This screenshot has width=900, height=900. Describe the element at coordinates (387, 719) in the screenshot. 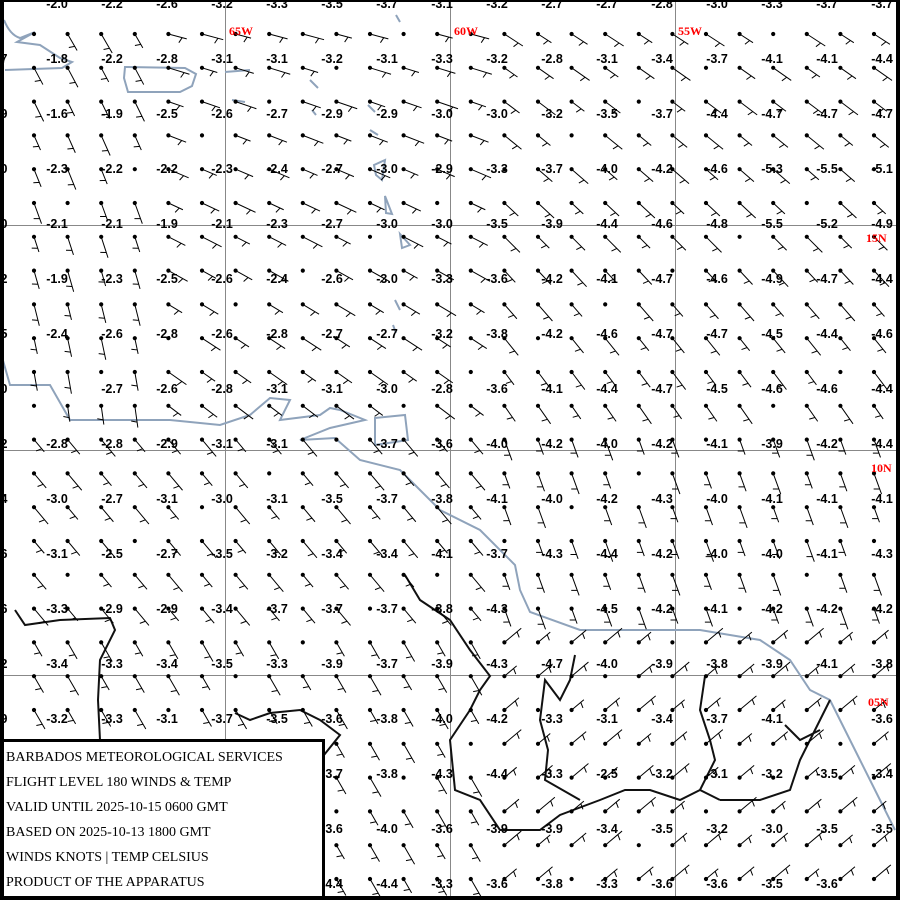

I see `temperature-value: -3.8` at that location.